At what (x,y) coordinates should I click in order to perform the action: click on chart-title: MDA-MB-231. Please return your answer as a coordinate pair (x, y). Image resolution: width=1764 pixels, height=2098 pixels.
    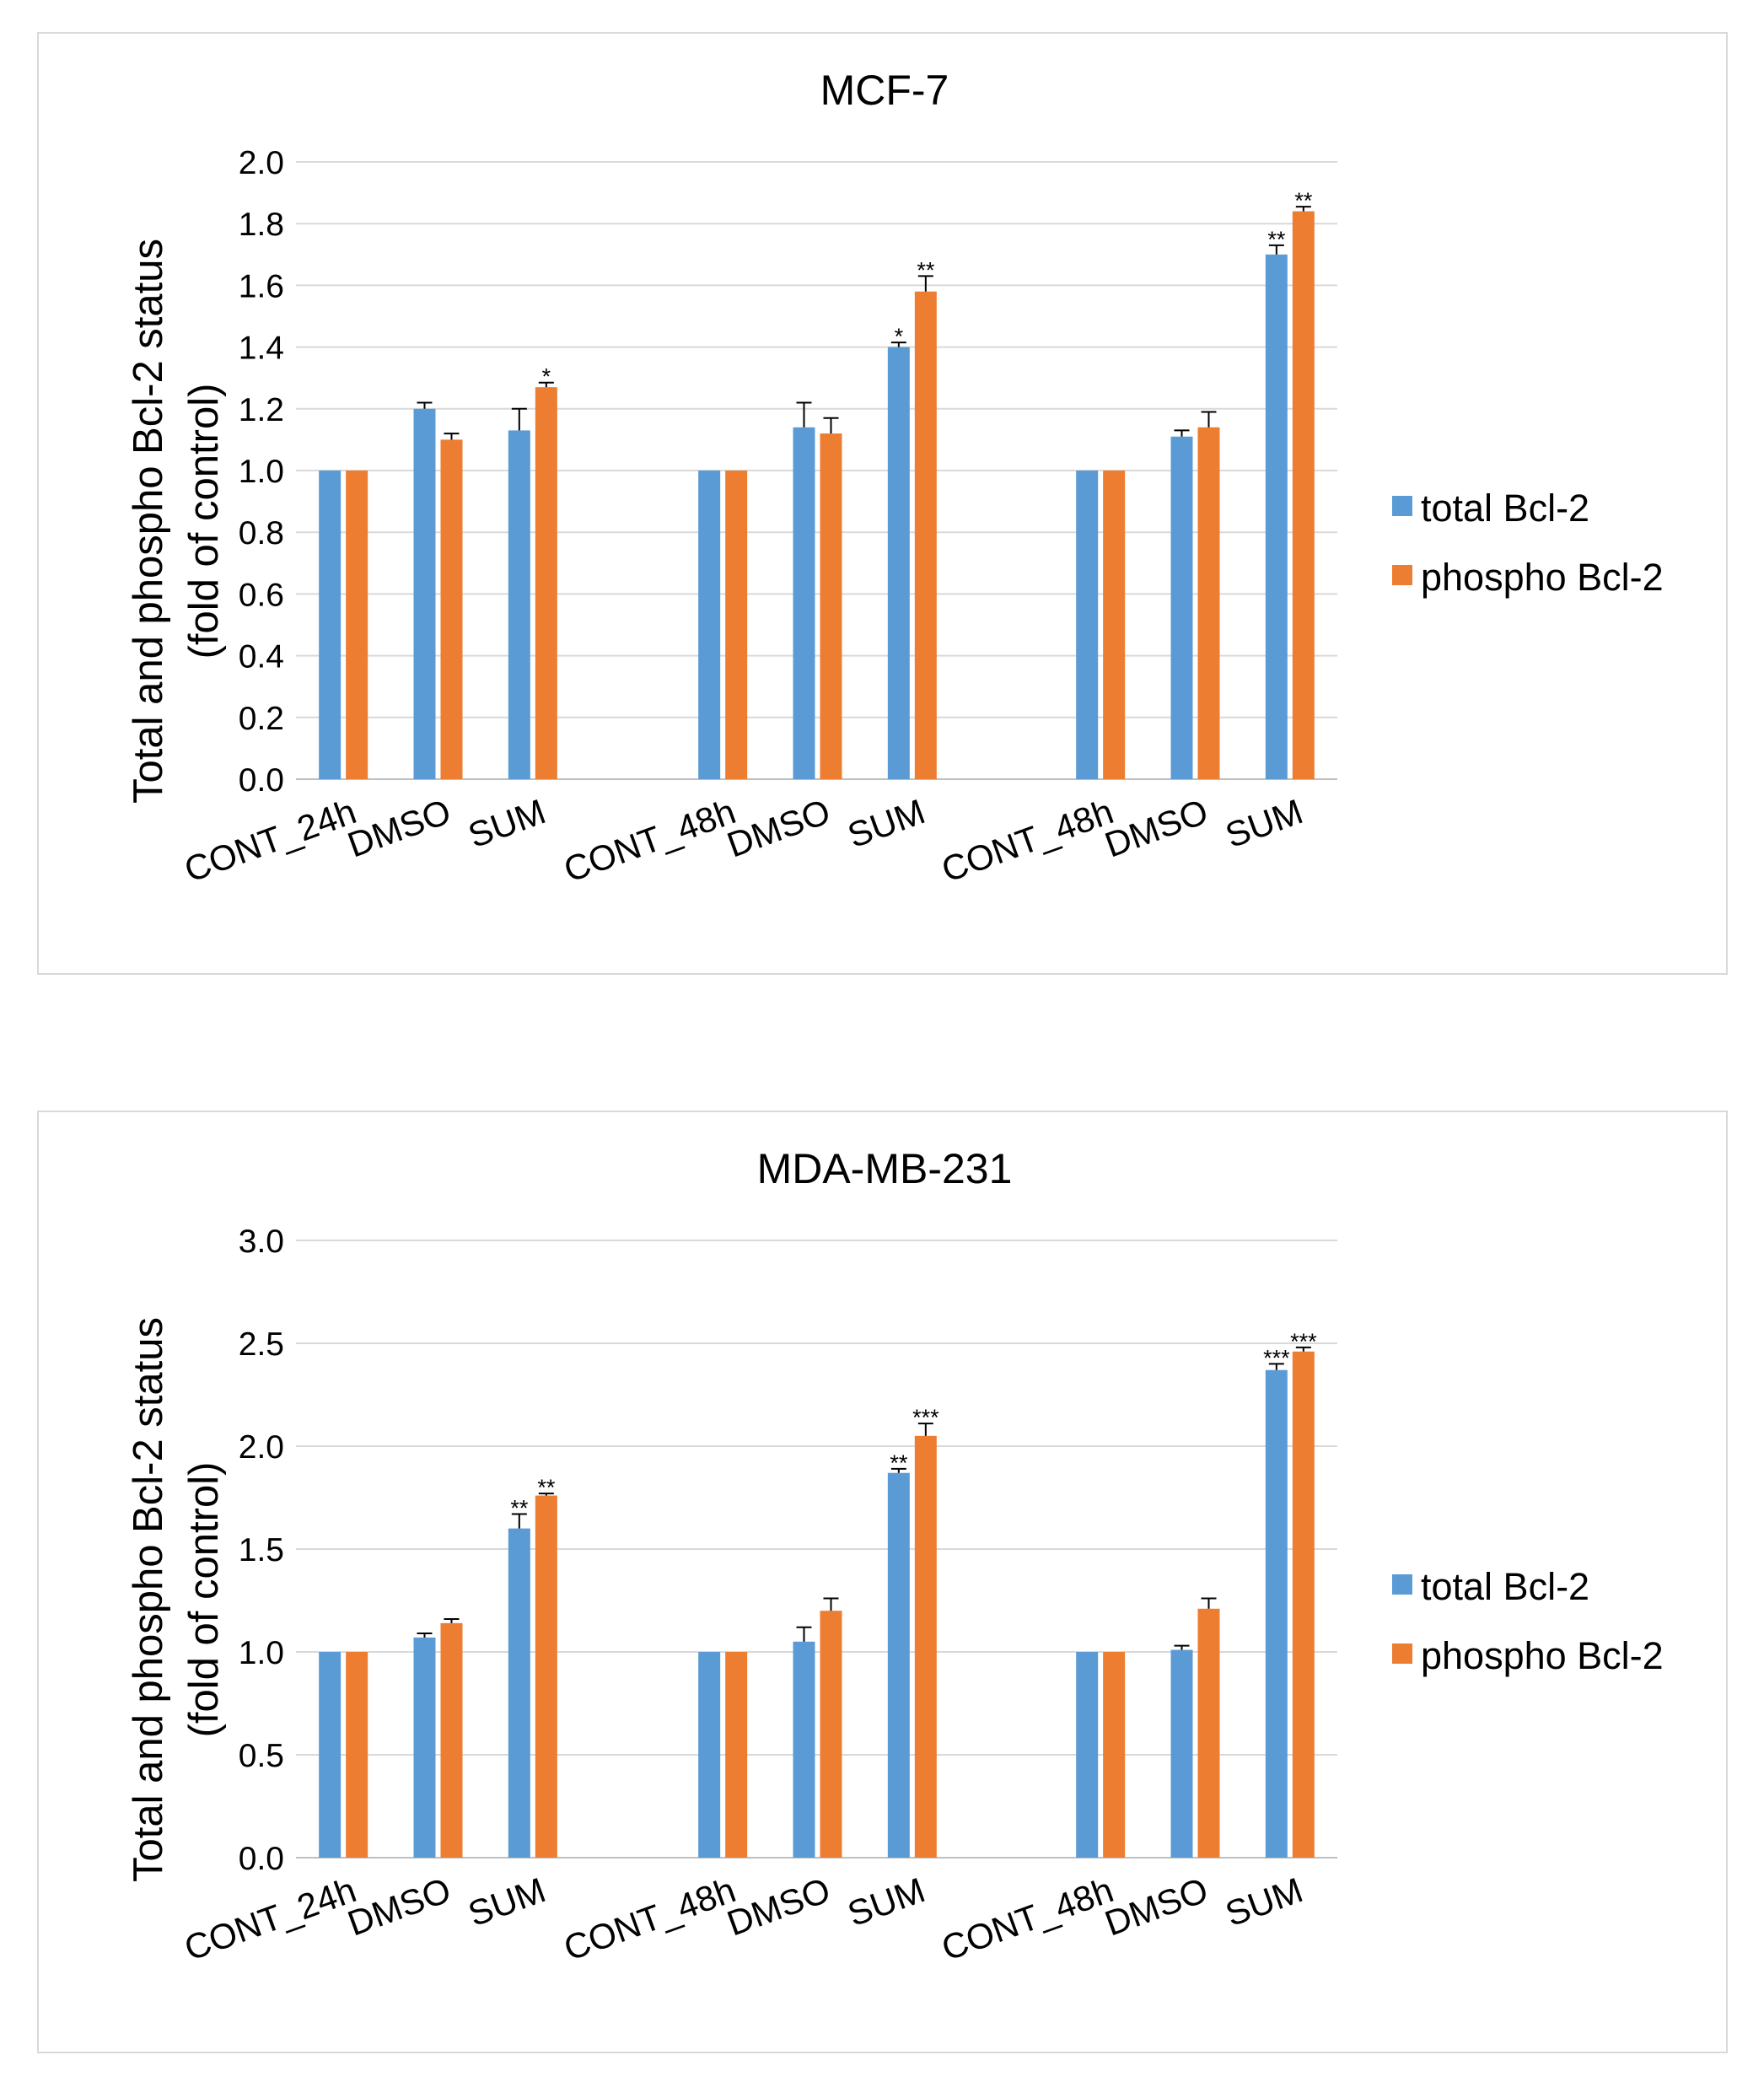
    Looking at the image, I should click on (885, 1168).